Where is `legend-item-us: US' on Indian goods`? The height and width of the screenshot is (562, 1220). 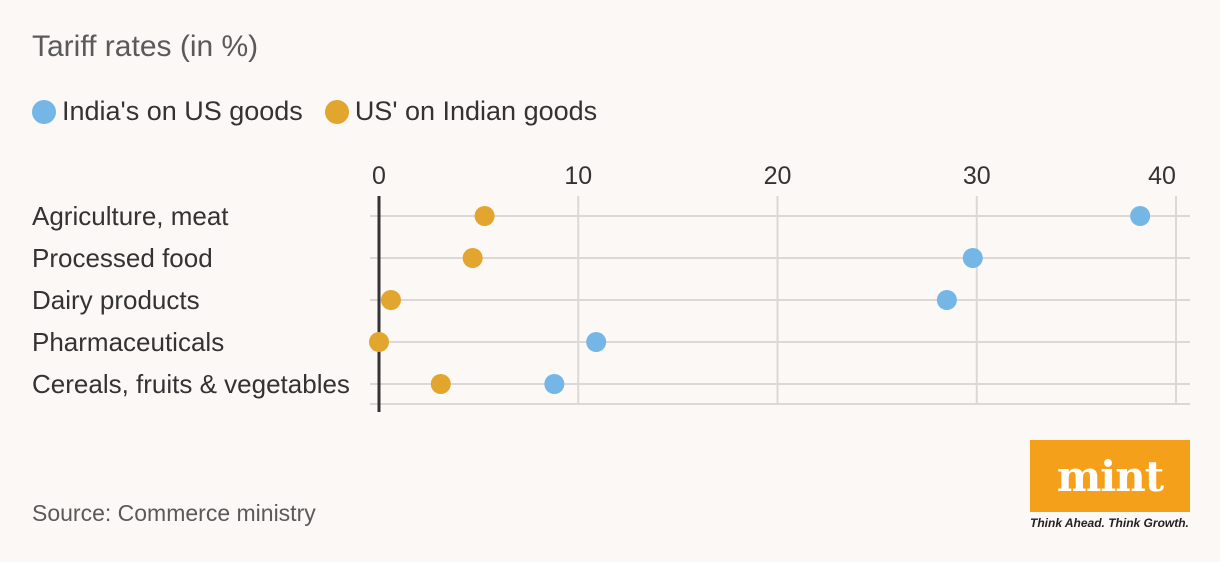 legend-item-us: US' on Indian goods is located at coordinates (461, 111).